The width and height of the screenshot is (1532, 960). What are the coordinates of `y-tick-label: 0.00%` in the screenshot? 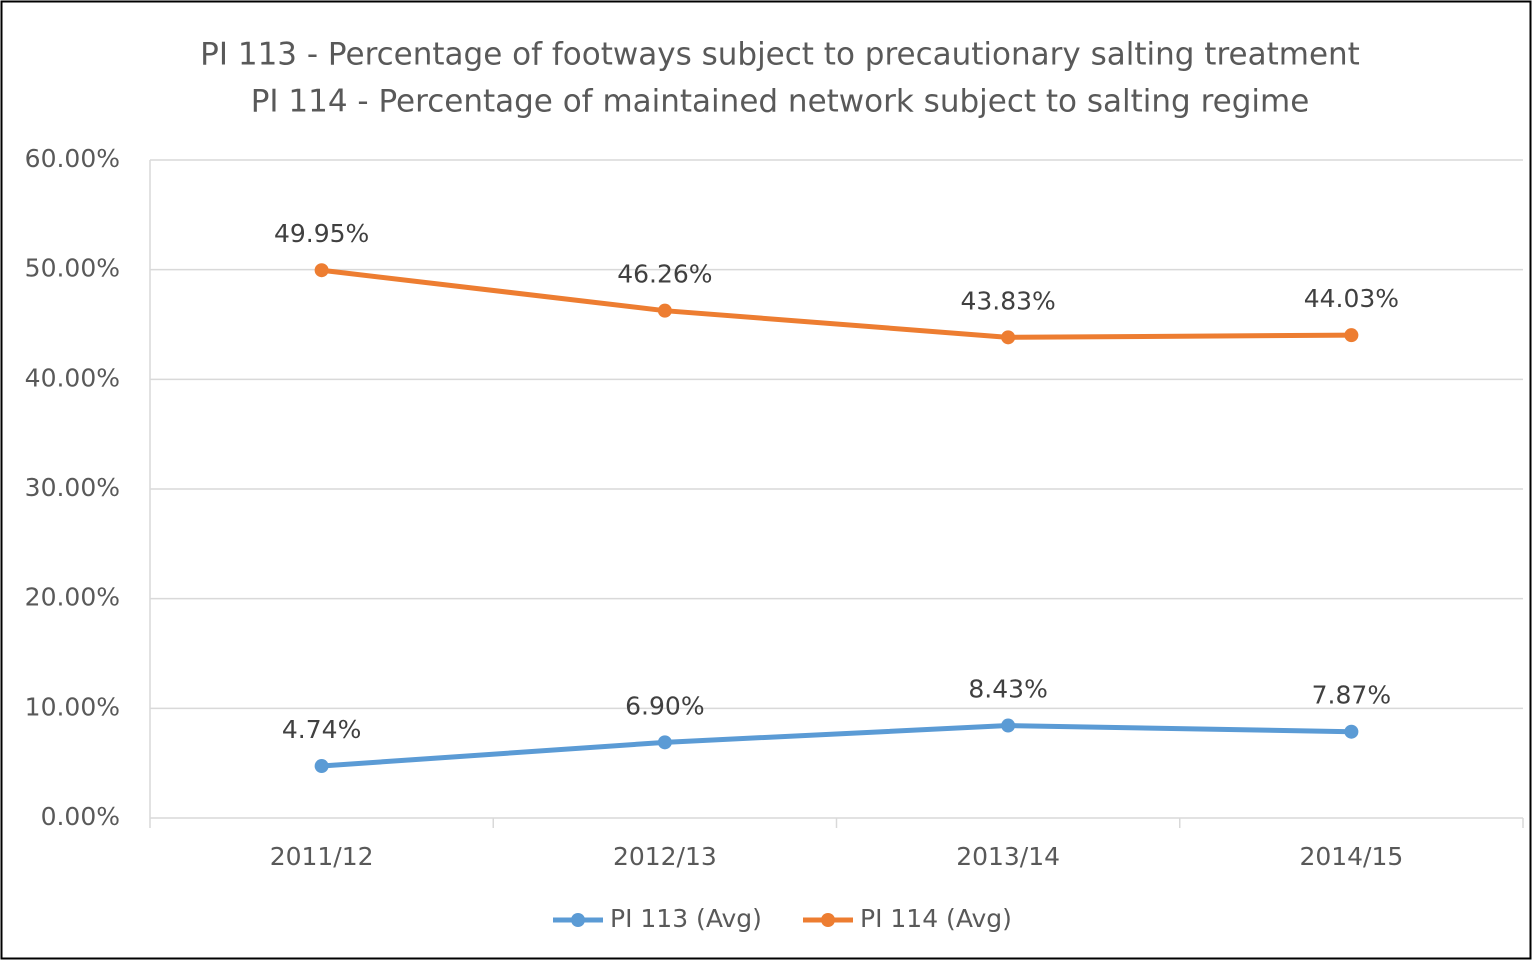 It's located at (80, 816).